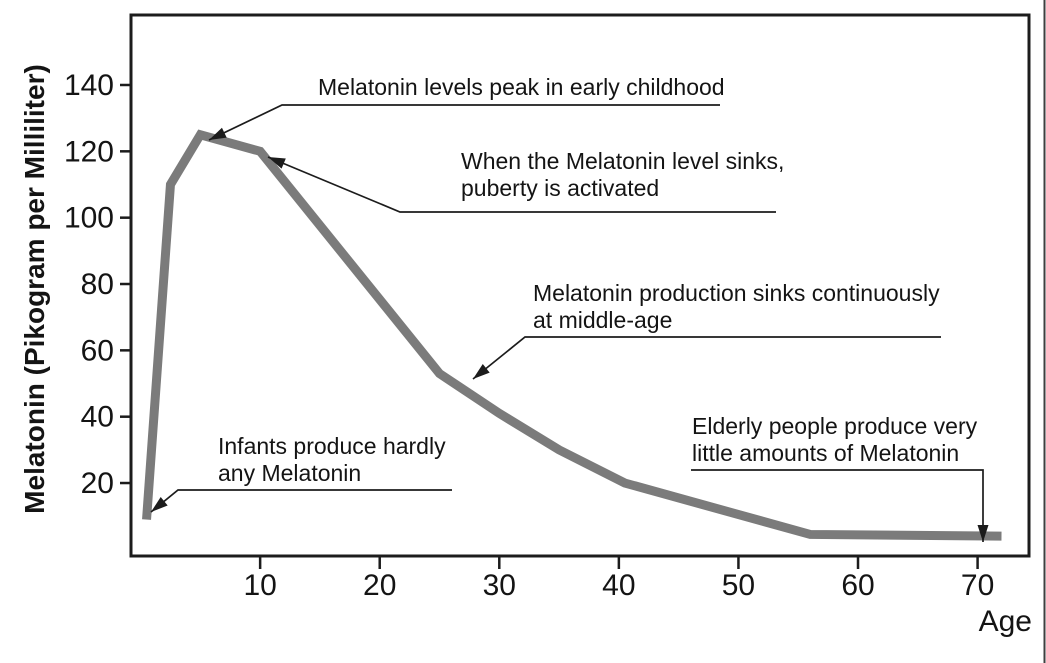 This screenshot has width=1046, height=663. Describe the element at coordinates (560, 188) in the screenshot. I see `annotation-text-puberty-activation: puberty is activated` at that location.